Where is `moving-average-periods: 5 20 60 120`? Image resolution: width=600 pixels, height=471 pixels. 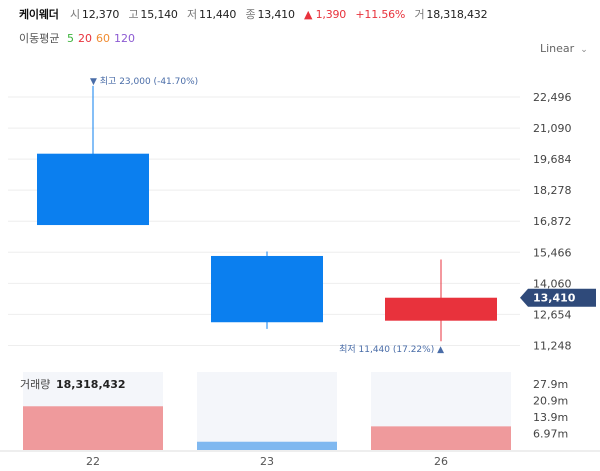
moving-average-periods: 5 20 60 120 is located at coordinates (103, 38).